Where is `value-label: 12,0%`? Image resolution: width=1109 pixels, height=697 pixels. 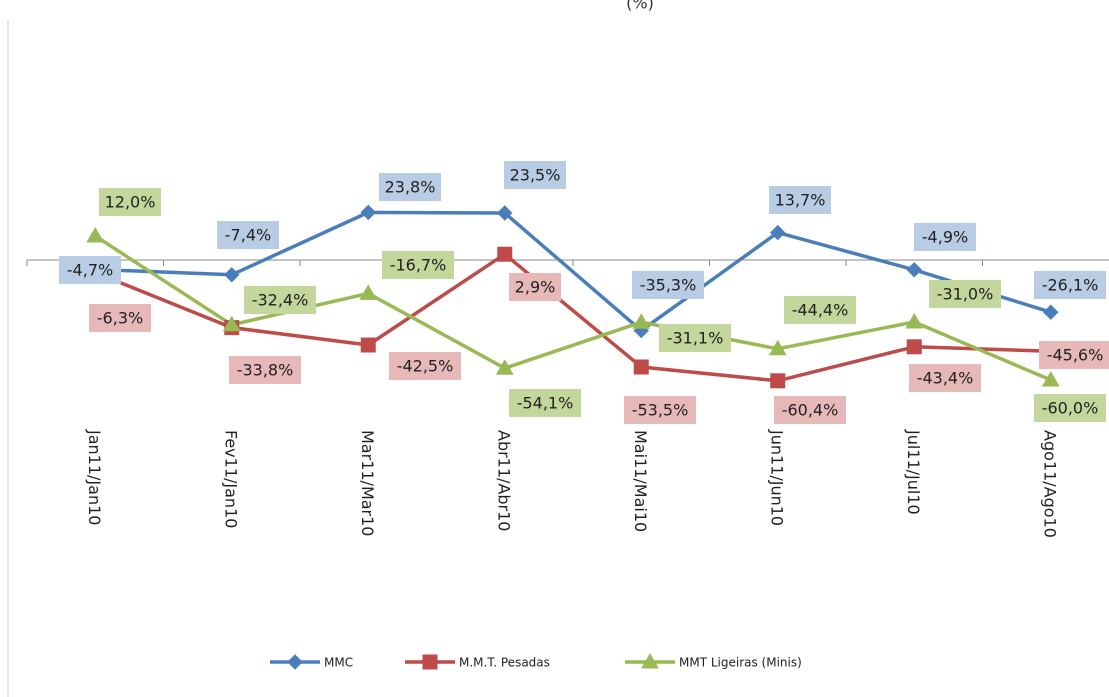
value-label: 12,0% is located at coordinates (130, 202).